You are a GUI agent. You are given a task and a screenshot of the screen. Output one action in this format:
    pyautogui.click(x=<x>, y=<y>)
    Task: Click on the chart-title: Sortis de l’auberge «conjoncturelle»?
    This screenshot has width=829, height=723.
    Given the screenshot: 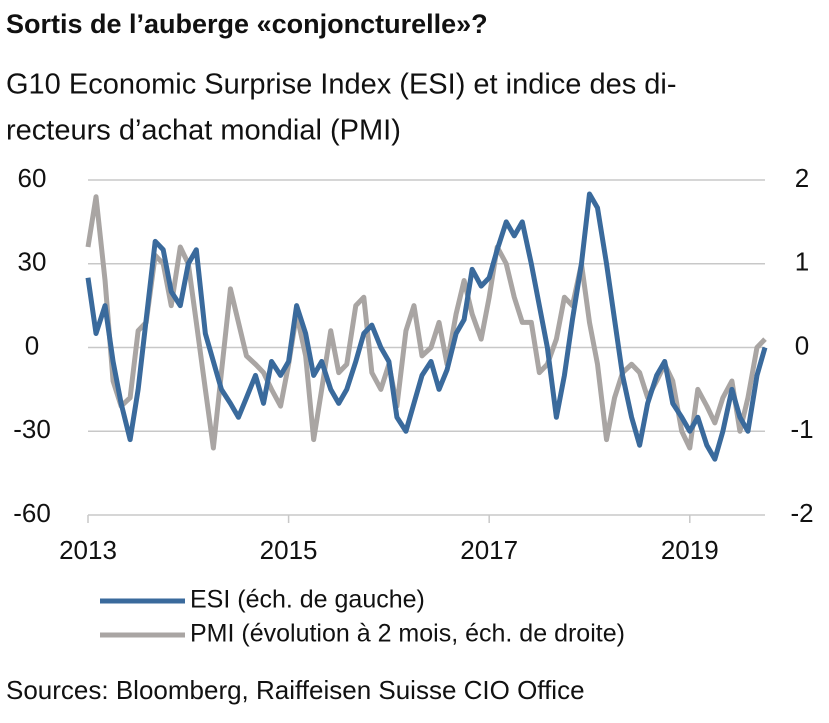 What is the action you would take?
    pyautogui.click(x=247, y=24)
    